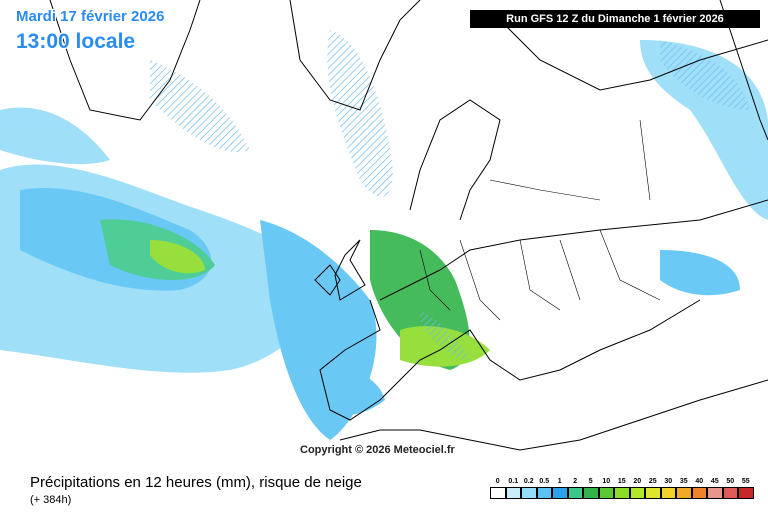  What do you see at coordinates (683, 481) in the screenshot?
I see `legend-label: 35` at bounding box center [683, 481].